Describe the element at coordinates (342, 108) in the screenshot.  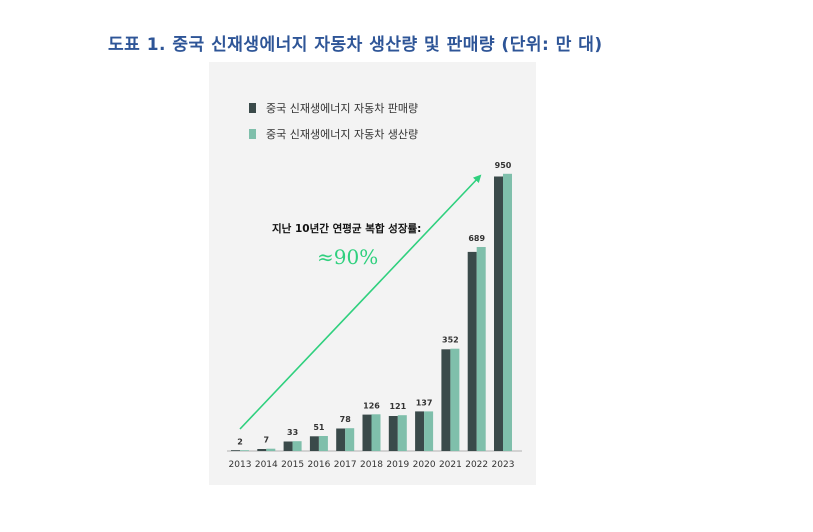
I see `legend-label-sales: 중국 신재생에너지 자동차 판매량` at that location.